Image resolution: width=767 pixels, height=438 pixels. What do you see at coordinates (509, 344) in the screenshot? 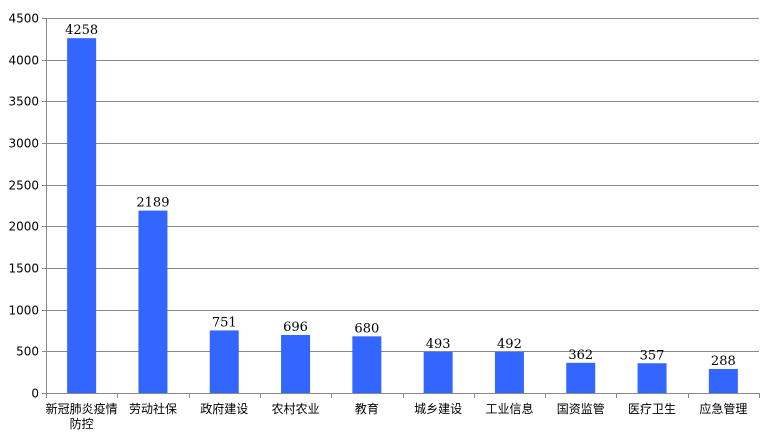
I see `data-label: 492` at bounding box center [509, 344].